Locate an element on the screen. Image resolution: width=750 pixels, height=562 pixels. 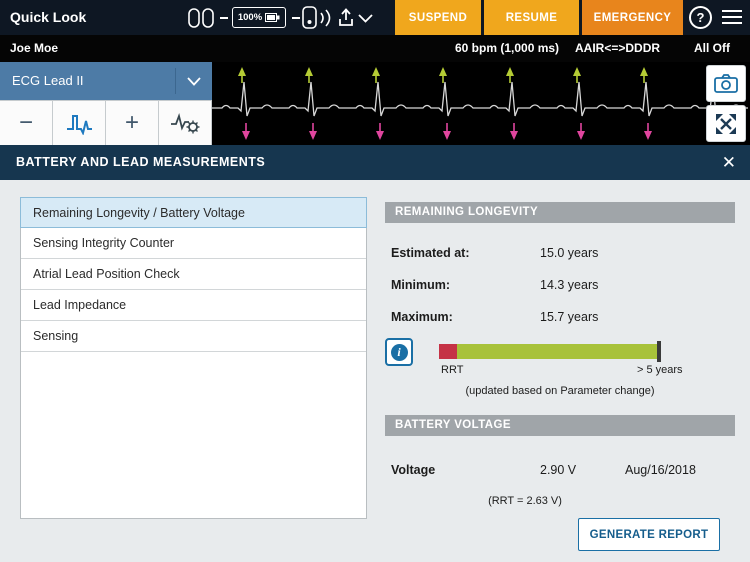
estimated-label: Estimated at: is located at coordinates (430, 253).